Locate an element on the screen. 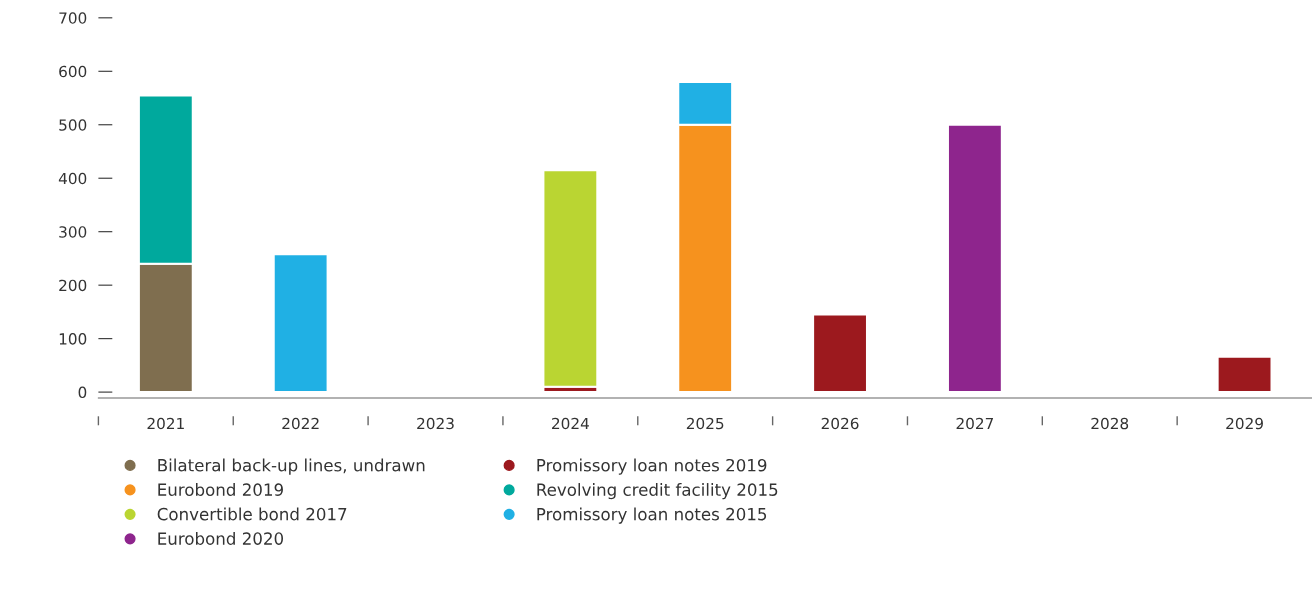  legend-label: Convertible bond 2017 is located at coordinates (252, 514).